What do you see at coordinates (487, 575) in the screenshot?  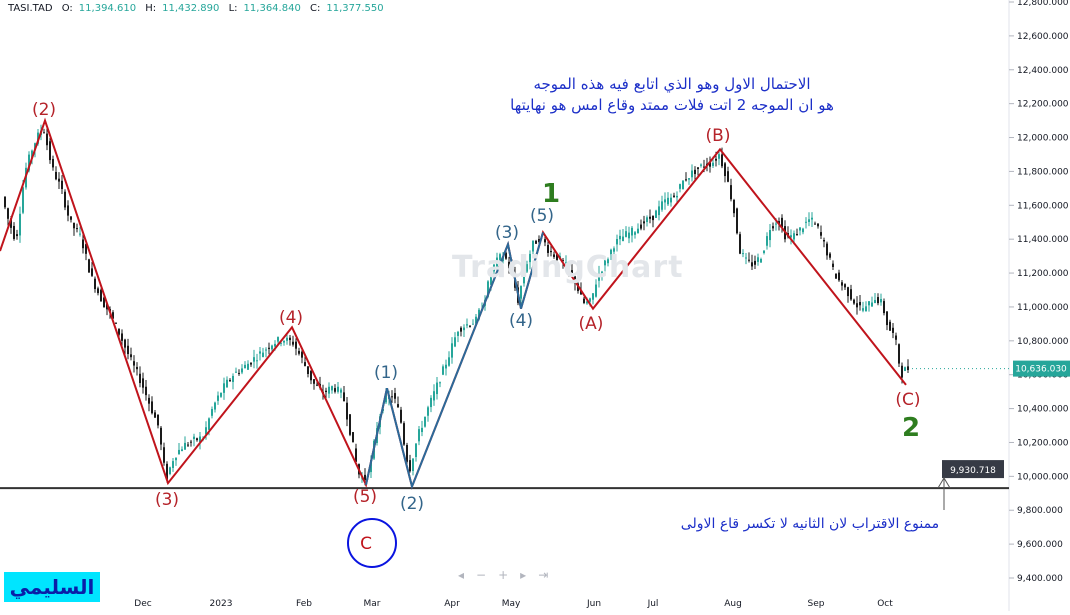 I see `zoom-out-icon: −` at bounding box center [487, 575].